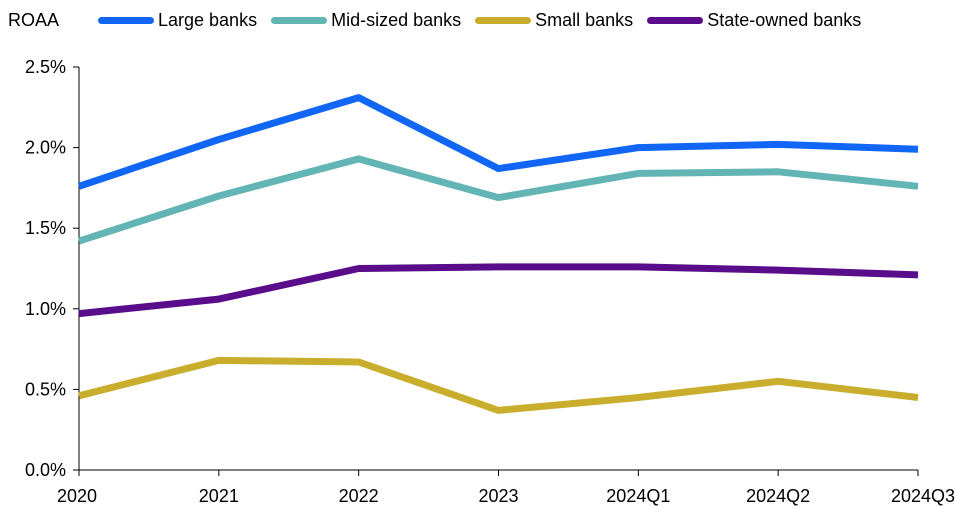 This screenshot has height=509, width=955. I want to click on series-line-state-owned-banks, so click(498, 290).